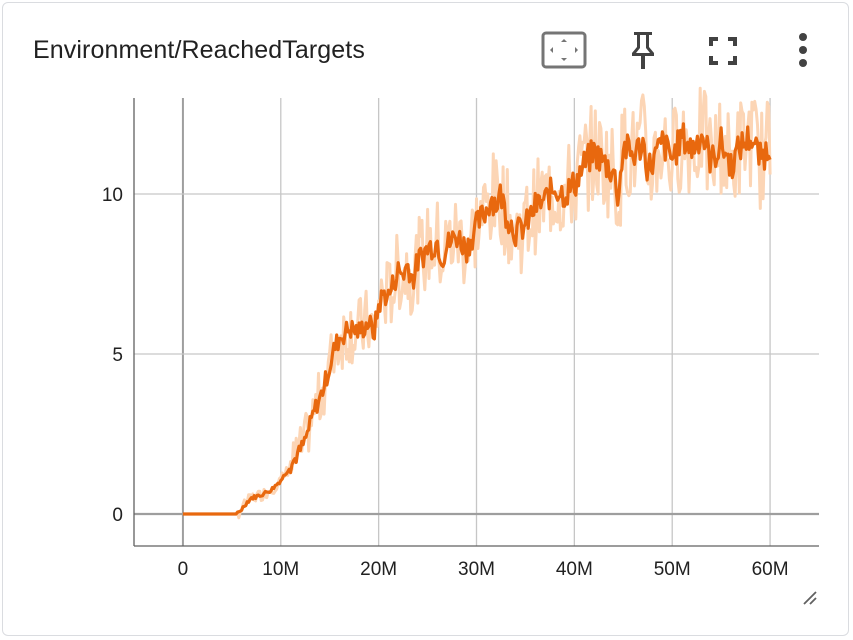 The height and width of the screenshot is (640, 853). Describe the element at coordinates (643, 50) in the screenshot. I see `pin-icon` at that location.